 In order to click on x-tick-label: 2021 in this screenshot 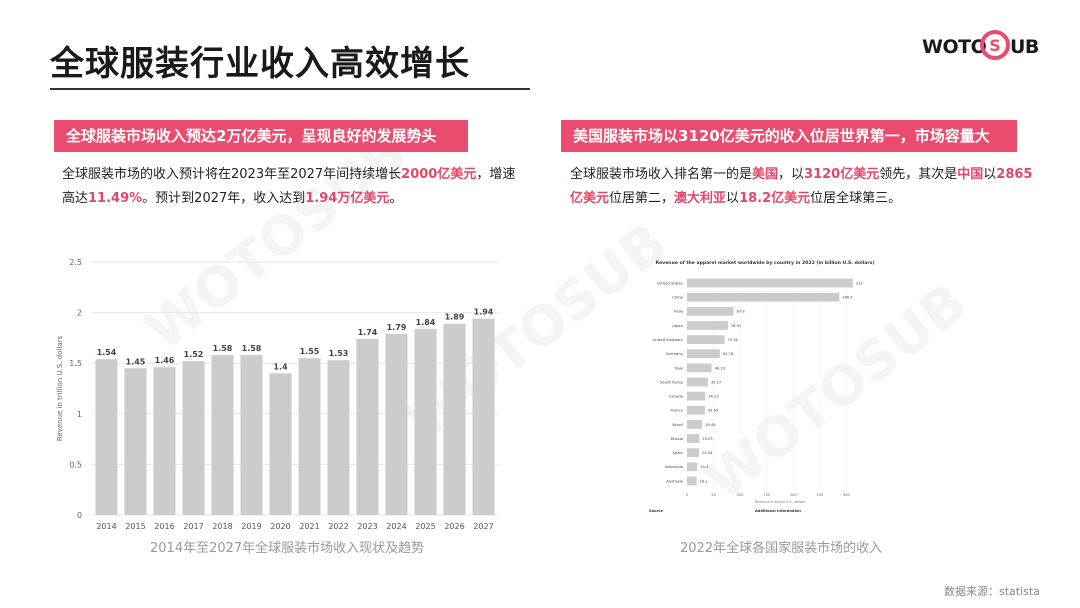, I will do `click(309, 526)`.